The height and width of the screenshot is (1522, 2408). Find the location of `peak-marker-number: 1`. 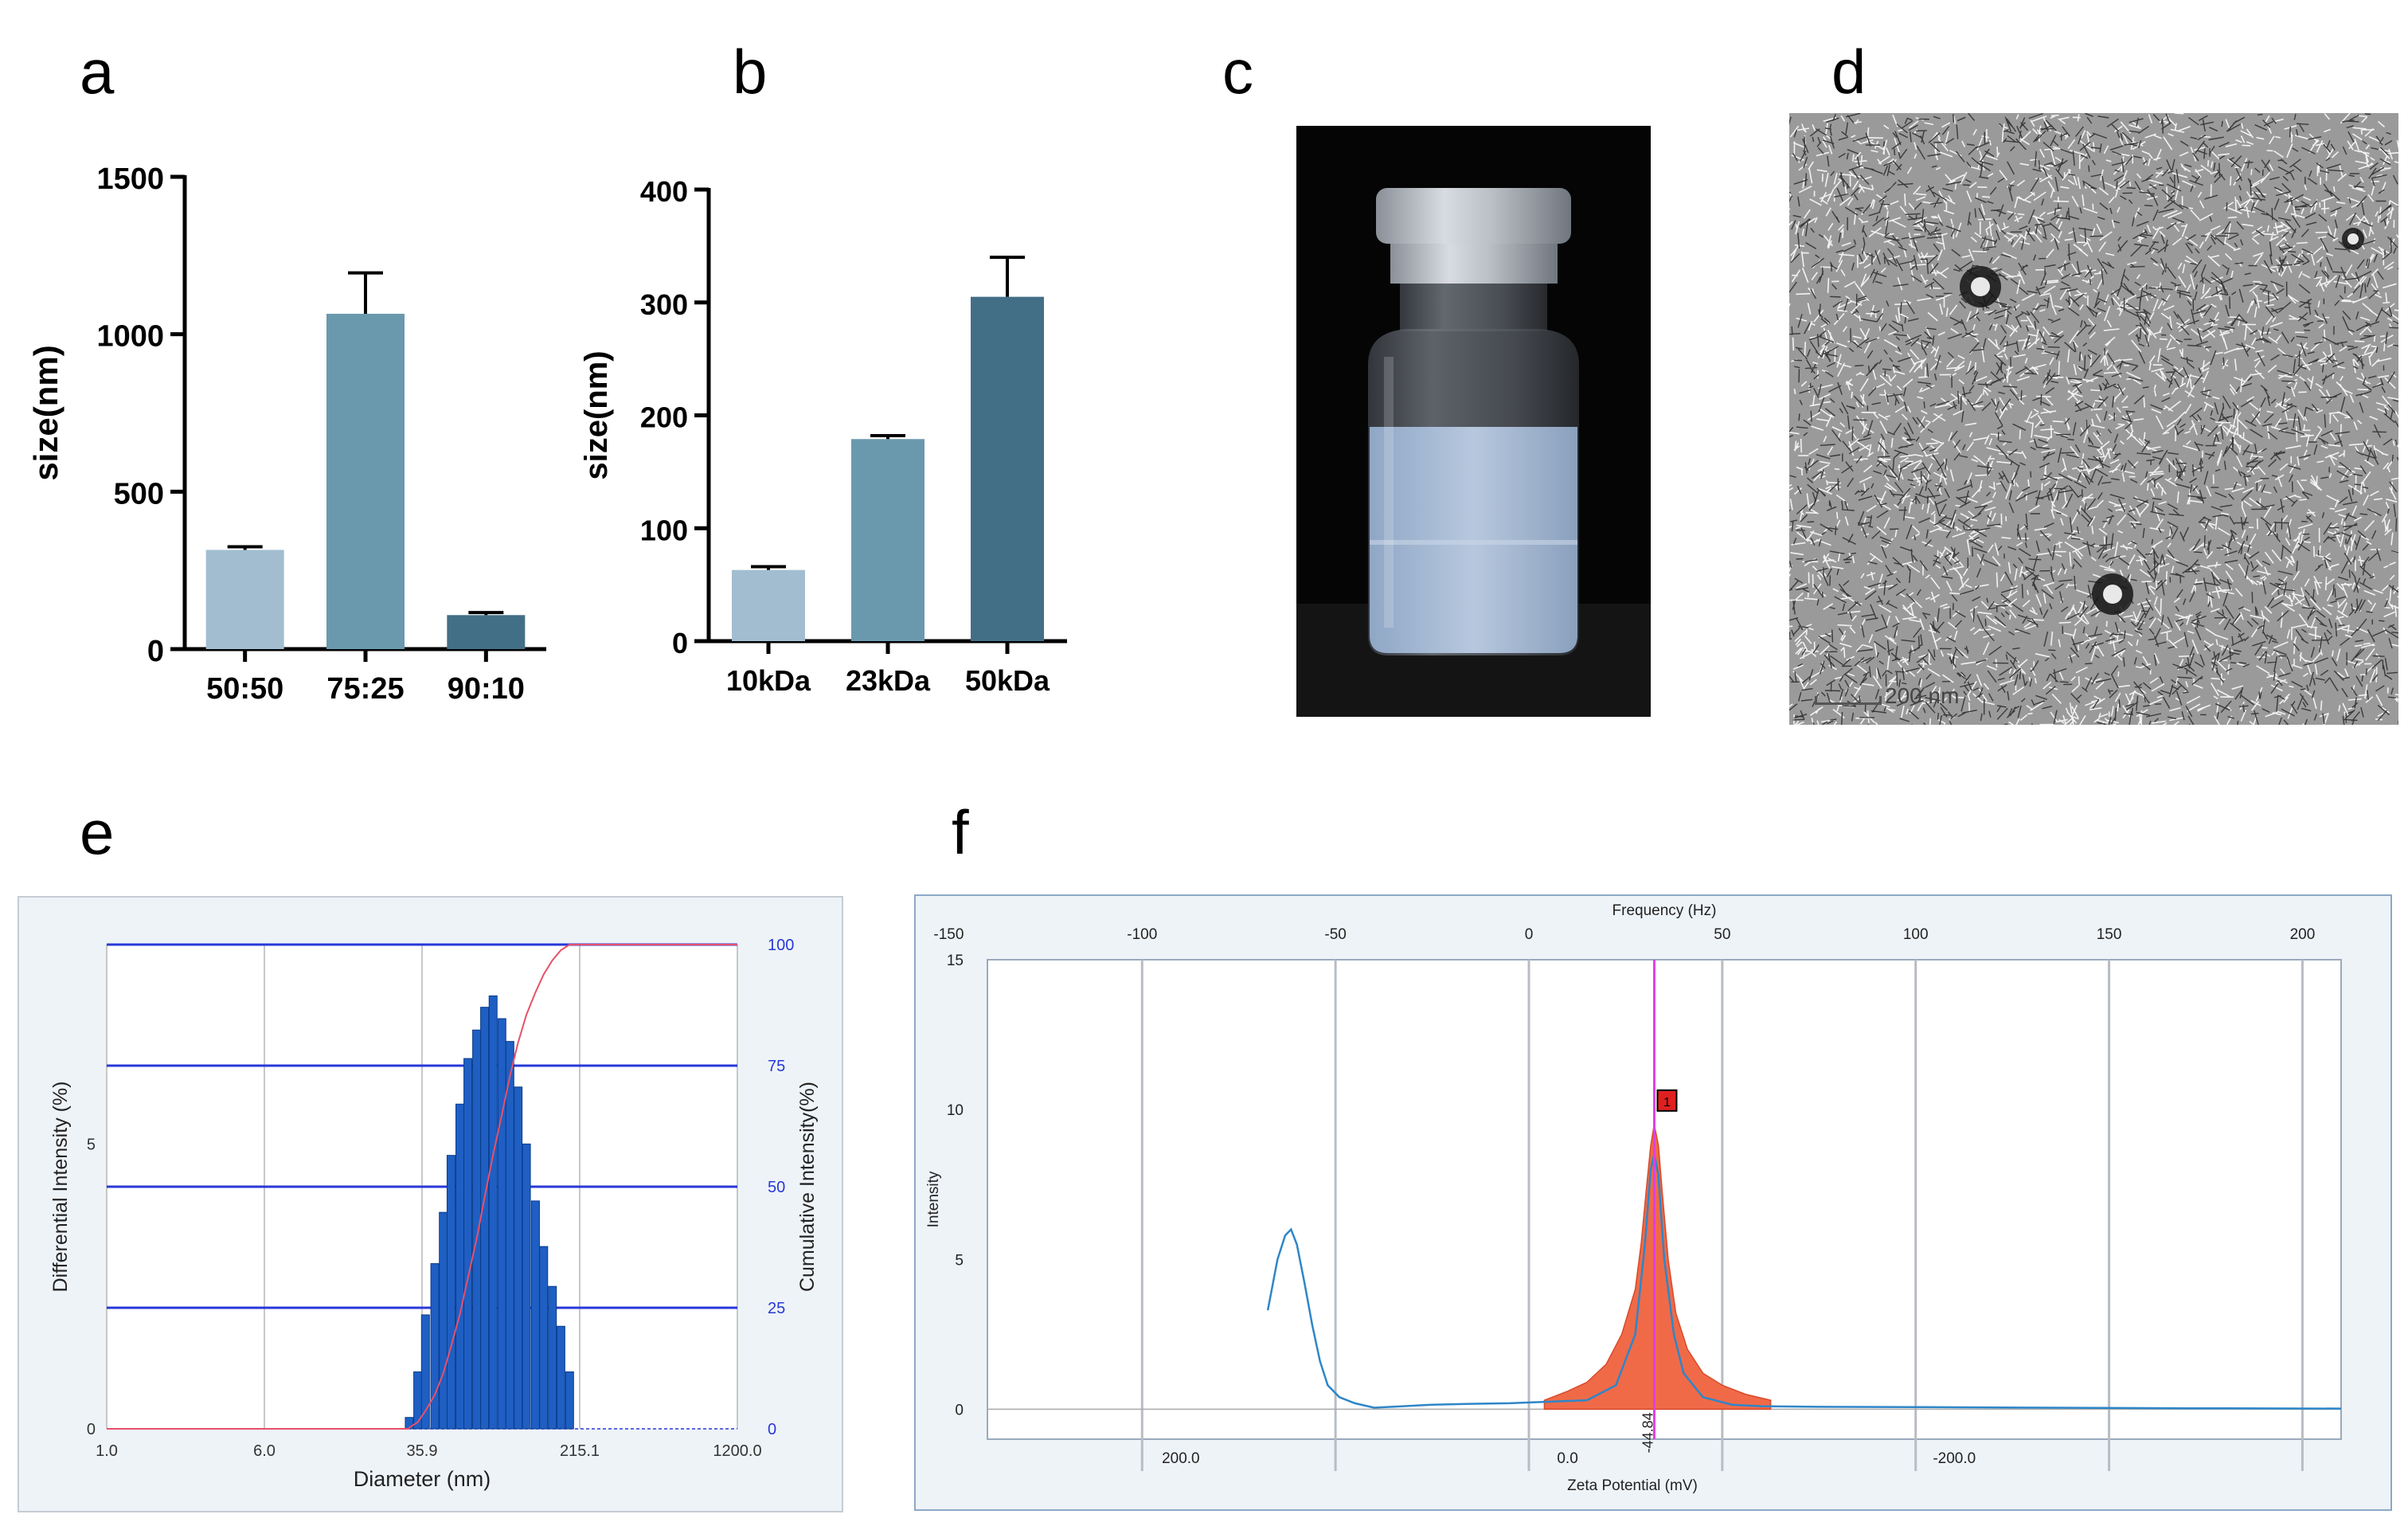

peak-marker-number: 1 is located at coordinates (1667, 1102).